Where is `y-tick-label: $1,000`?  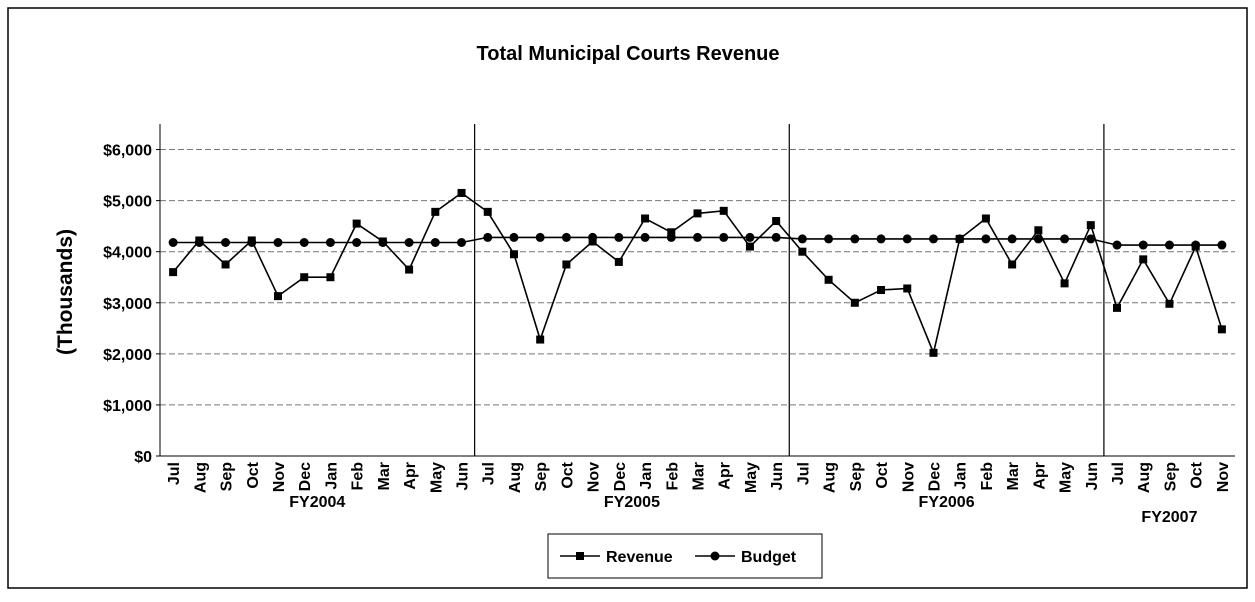 y-tick-label: $1,000 is located at coordinates (127, 406).